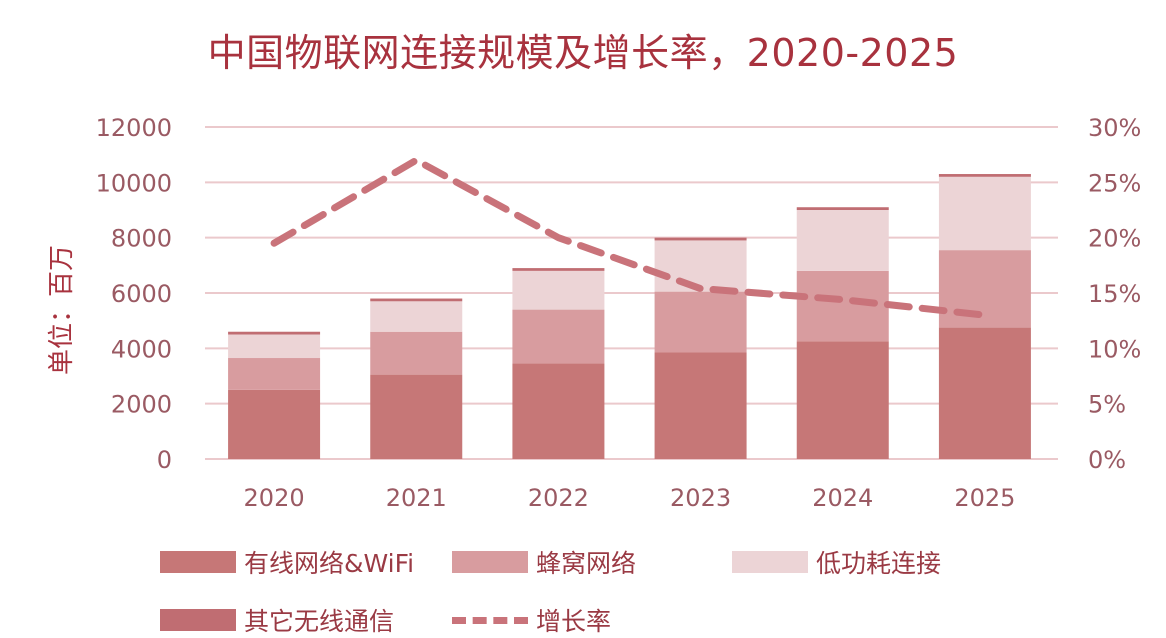  Describe the element at coordinates (1107, 460) in the screenshot. I see `y2-tick-label: 0%` at that location.